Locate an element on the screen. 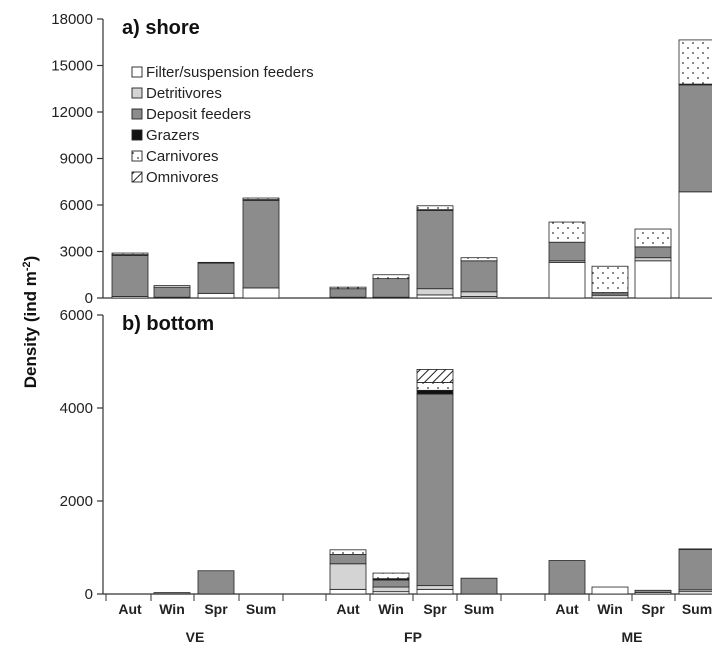  legend-swatch-deposit-feeders is located at coordinates (137, 114).